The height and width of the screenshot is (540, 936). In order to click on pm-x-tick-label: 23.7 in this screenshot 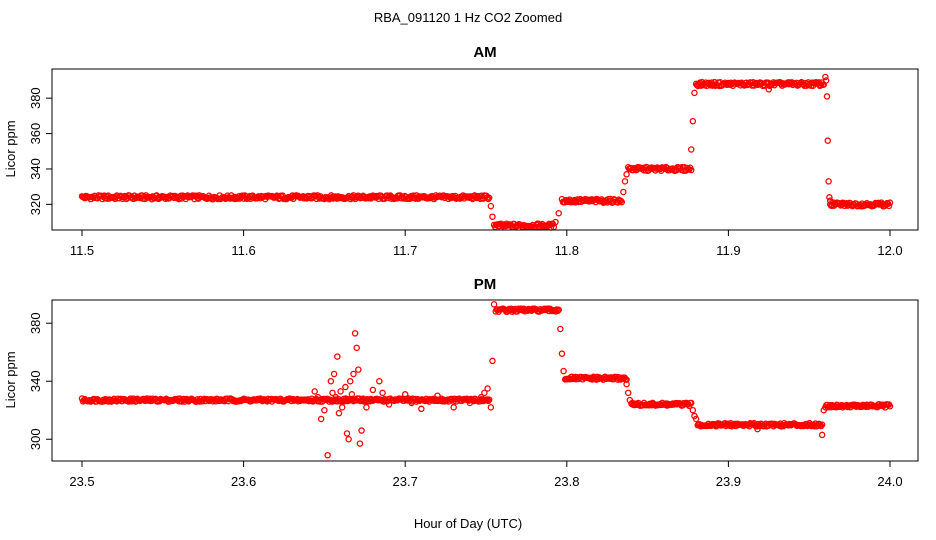, I will do `click(405, 481)`.